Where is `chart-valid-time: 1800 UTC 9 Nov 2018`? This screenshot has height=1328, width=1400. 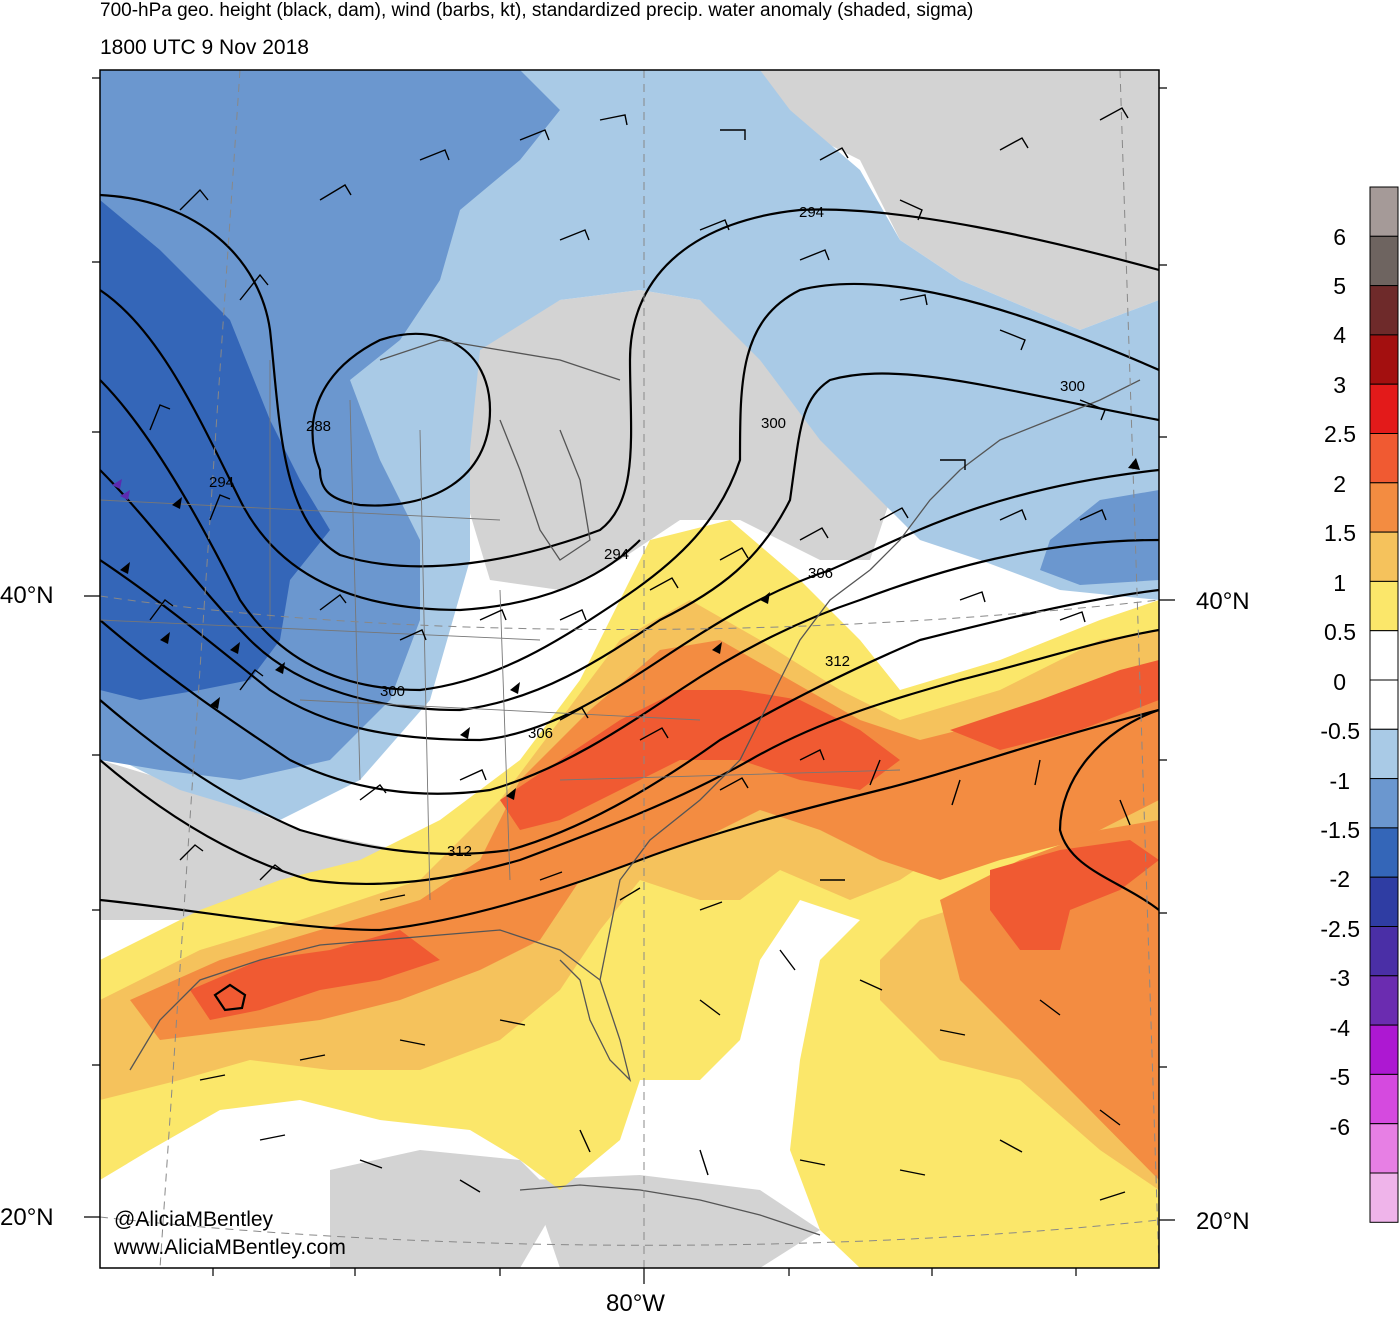
chart-valid-time: 1800 UTC 9 Nov 2018 is located at coordinates (204, 47).